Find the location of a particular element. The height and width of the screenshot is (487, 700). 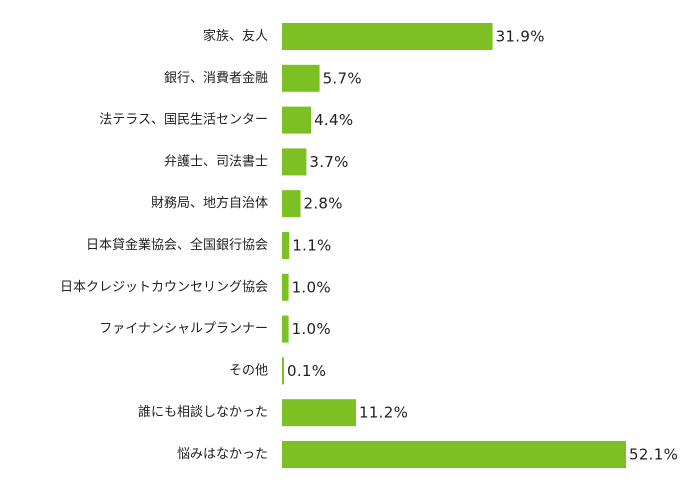

value-label-3: 3.7% is located at coordinates (328, 162).